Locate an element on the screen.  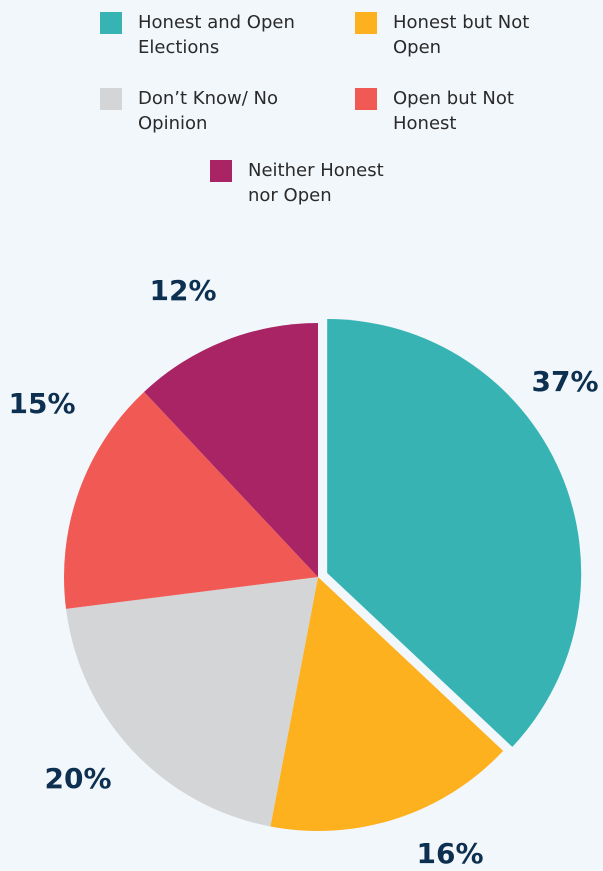
data-label: 20% is located at coordinates (77, 778).